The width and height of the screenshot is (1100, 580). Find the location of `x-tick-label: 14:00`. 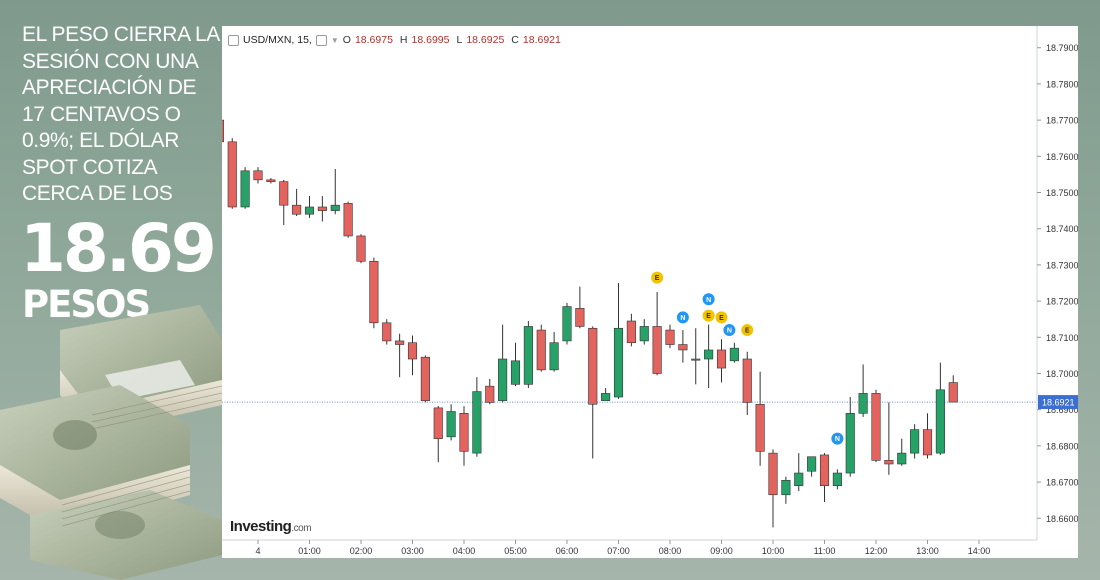

x-tick-label: 14:00 is located at coordinates (979, 551).